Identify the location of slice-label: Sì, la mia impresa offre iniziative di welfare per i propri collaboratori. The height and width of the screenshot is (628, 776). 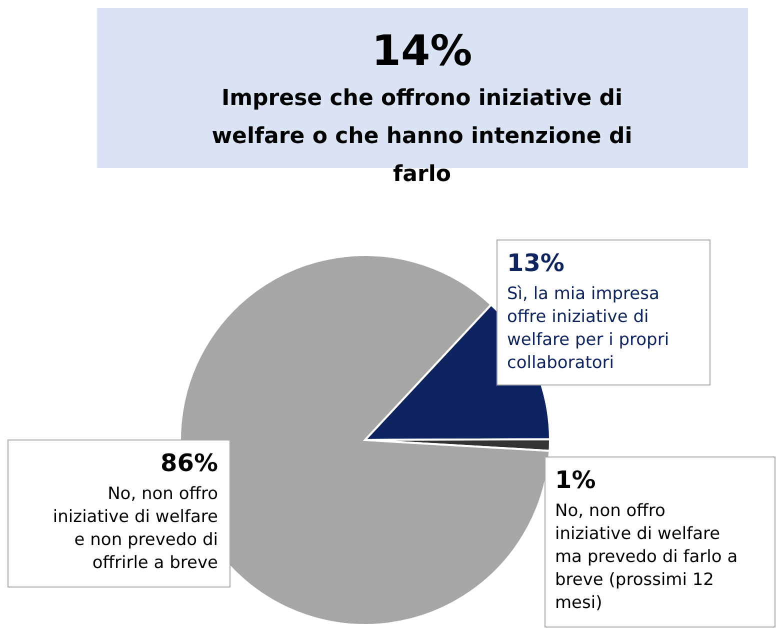
(588, 328).